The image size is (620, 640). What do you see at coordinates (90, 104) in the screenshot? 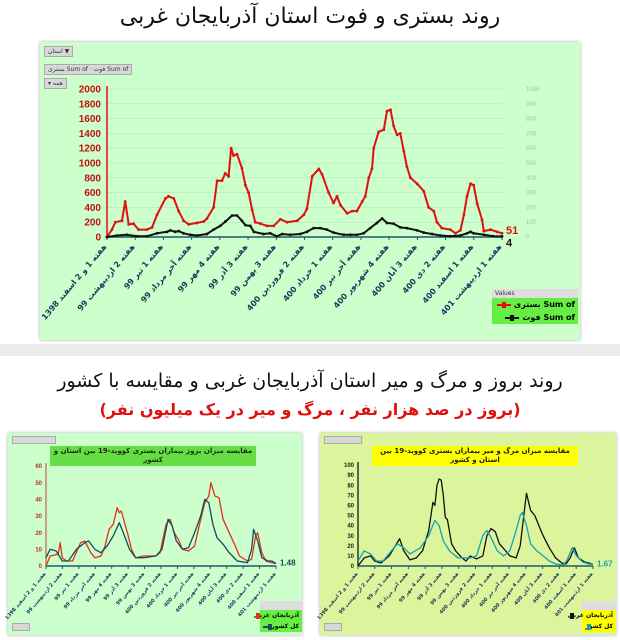
I see `y-tick-label: 1800` at bounding box center [90, 104].